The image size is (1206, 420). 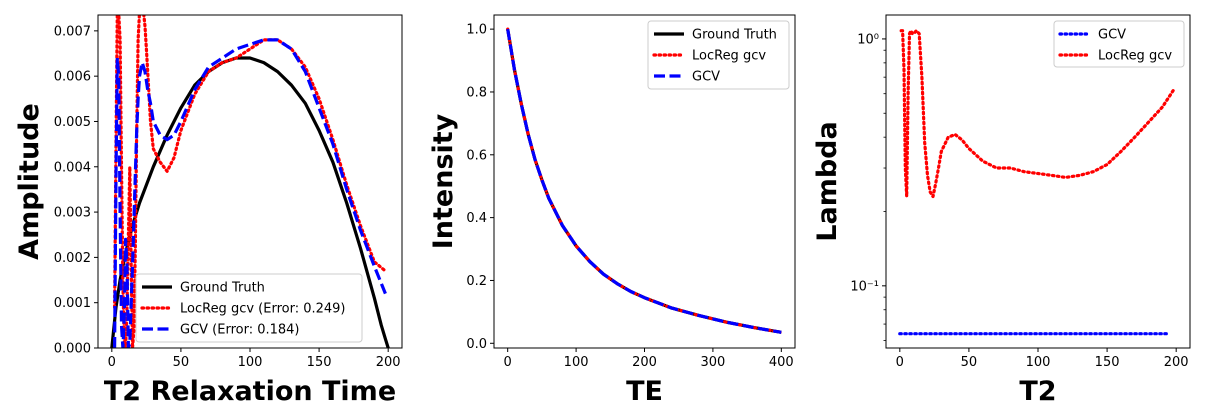 I want to click on y-tick-label: 0.2, so click(x=476, y=281).